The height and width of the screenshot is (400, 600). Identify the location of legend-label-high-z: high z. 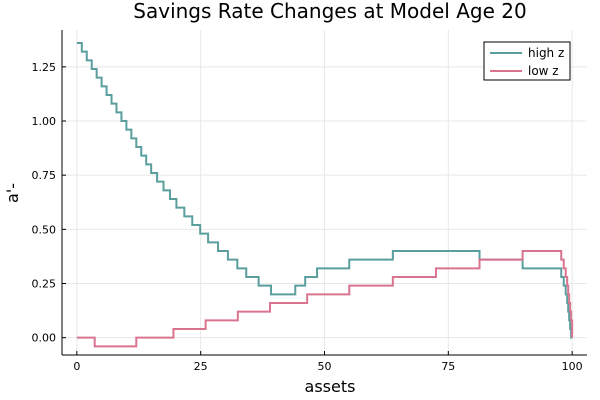
(546, 53).